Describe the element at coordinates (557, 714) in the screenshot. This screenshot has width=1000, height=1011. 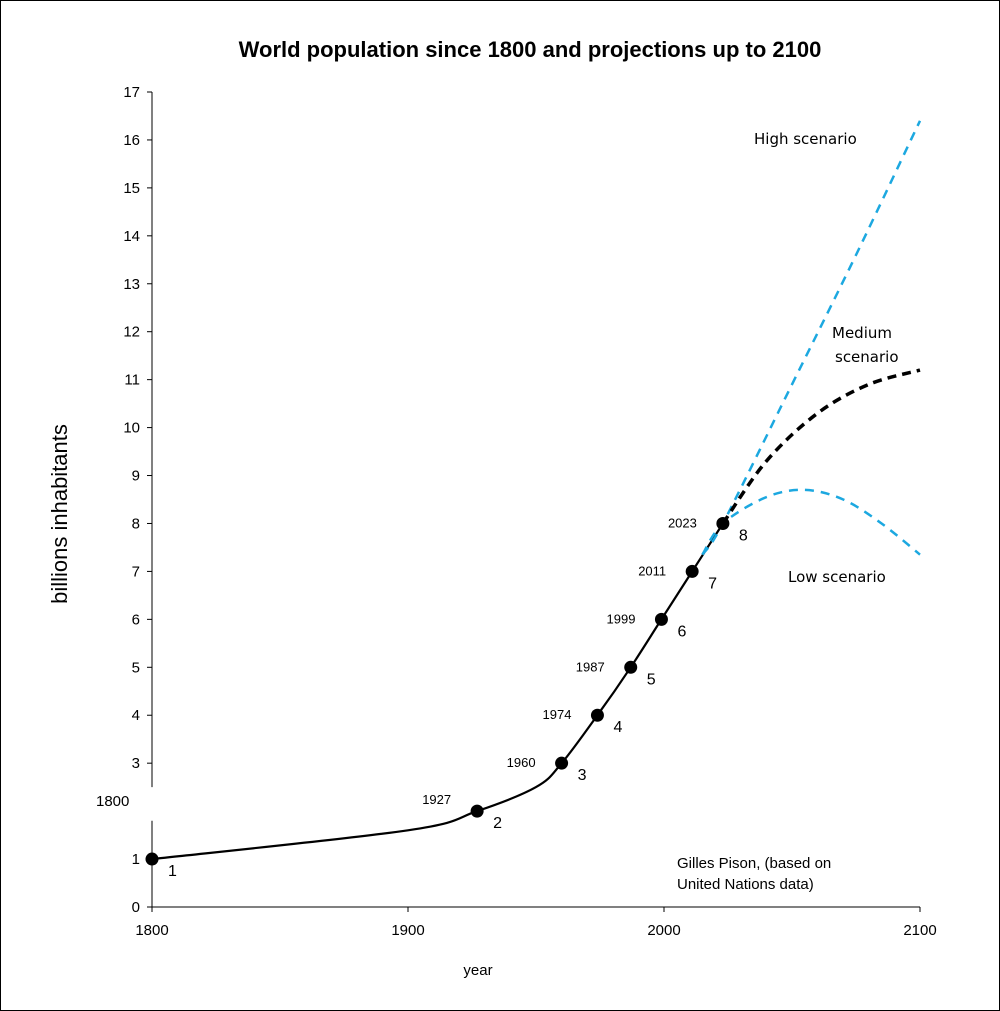
I see `milestone-year-label: 1974` at that location.